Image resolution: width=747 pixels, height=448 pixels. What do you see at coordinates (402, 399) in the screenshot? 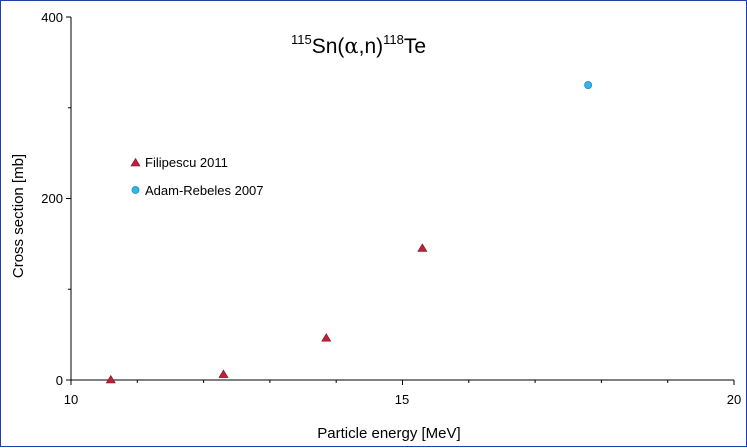
I see `x-tick-label: 15` at bounding box center [402, 399].